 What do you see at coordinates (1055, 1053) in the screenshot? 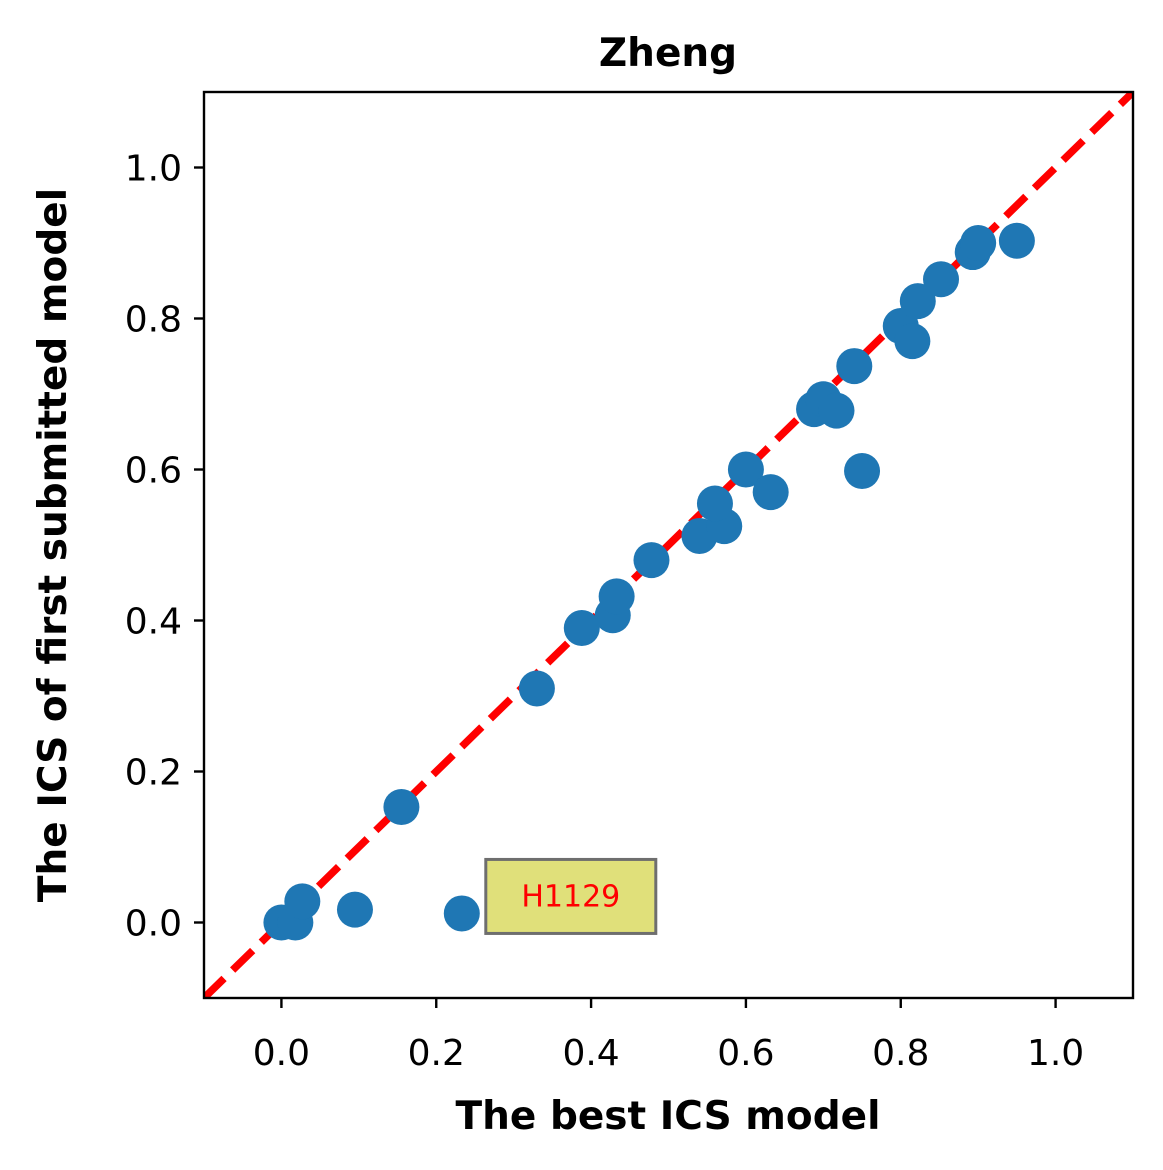
I see `x-tick-label: 1.0` at bounding box center [1055, 1053].